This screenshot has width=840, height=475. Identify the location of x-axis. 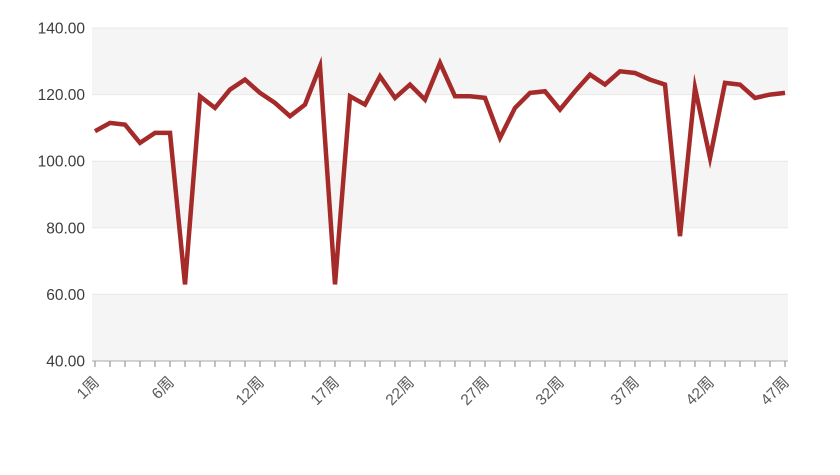
(440, 363).